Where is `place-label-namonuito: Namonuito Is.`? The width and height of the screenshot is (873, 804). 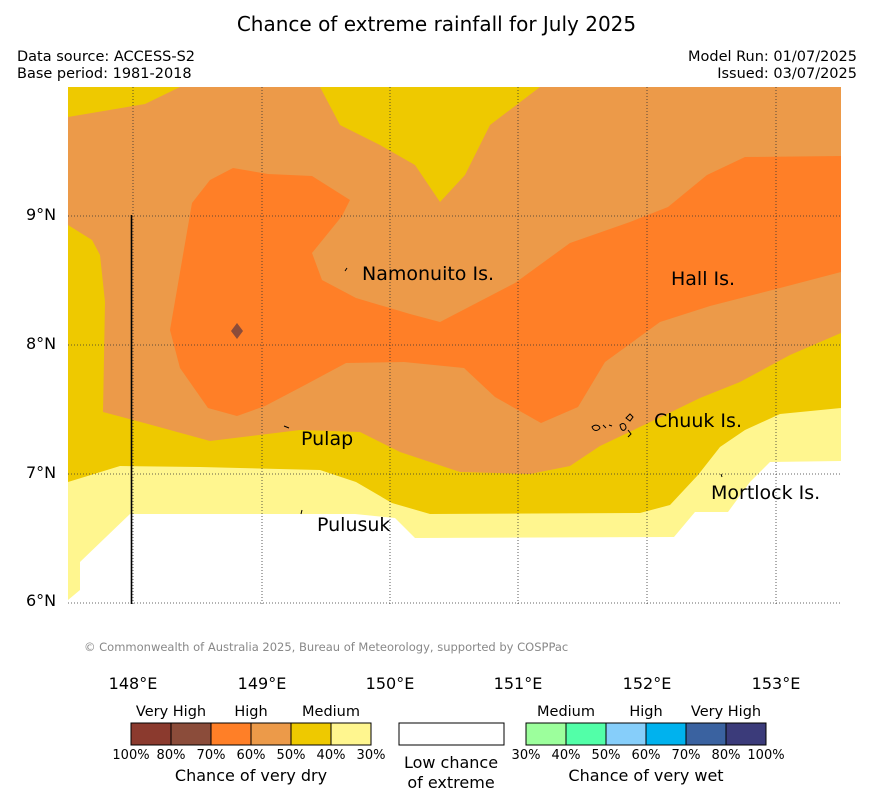 place-label-namonuito: Namonuito Is. is located at coordinates (428, 274).